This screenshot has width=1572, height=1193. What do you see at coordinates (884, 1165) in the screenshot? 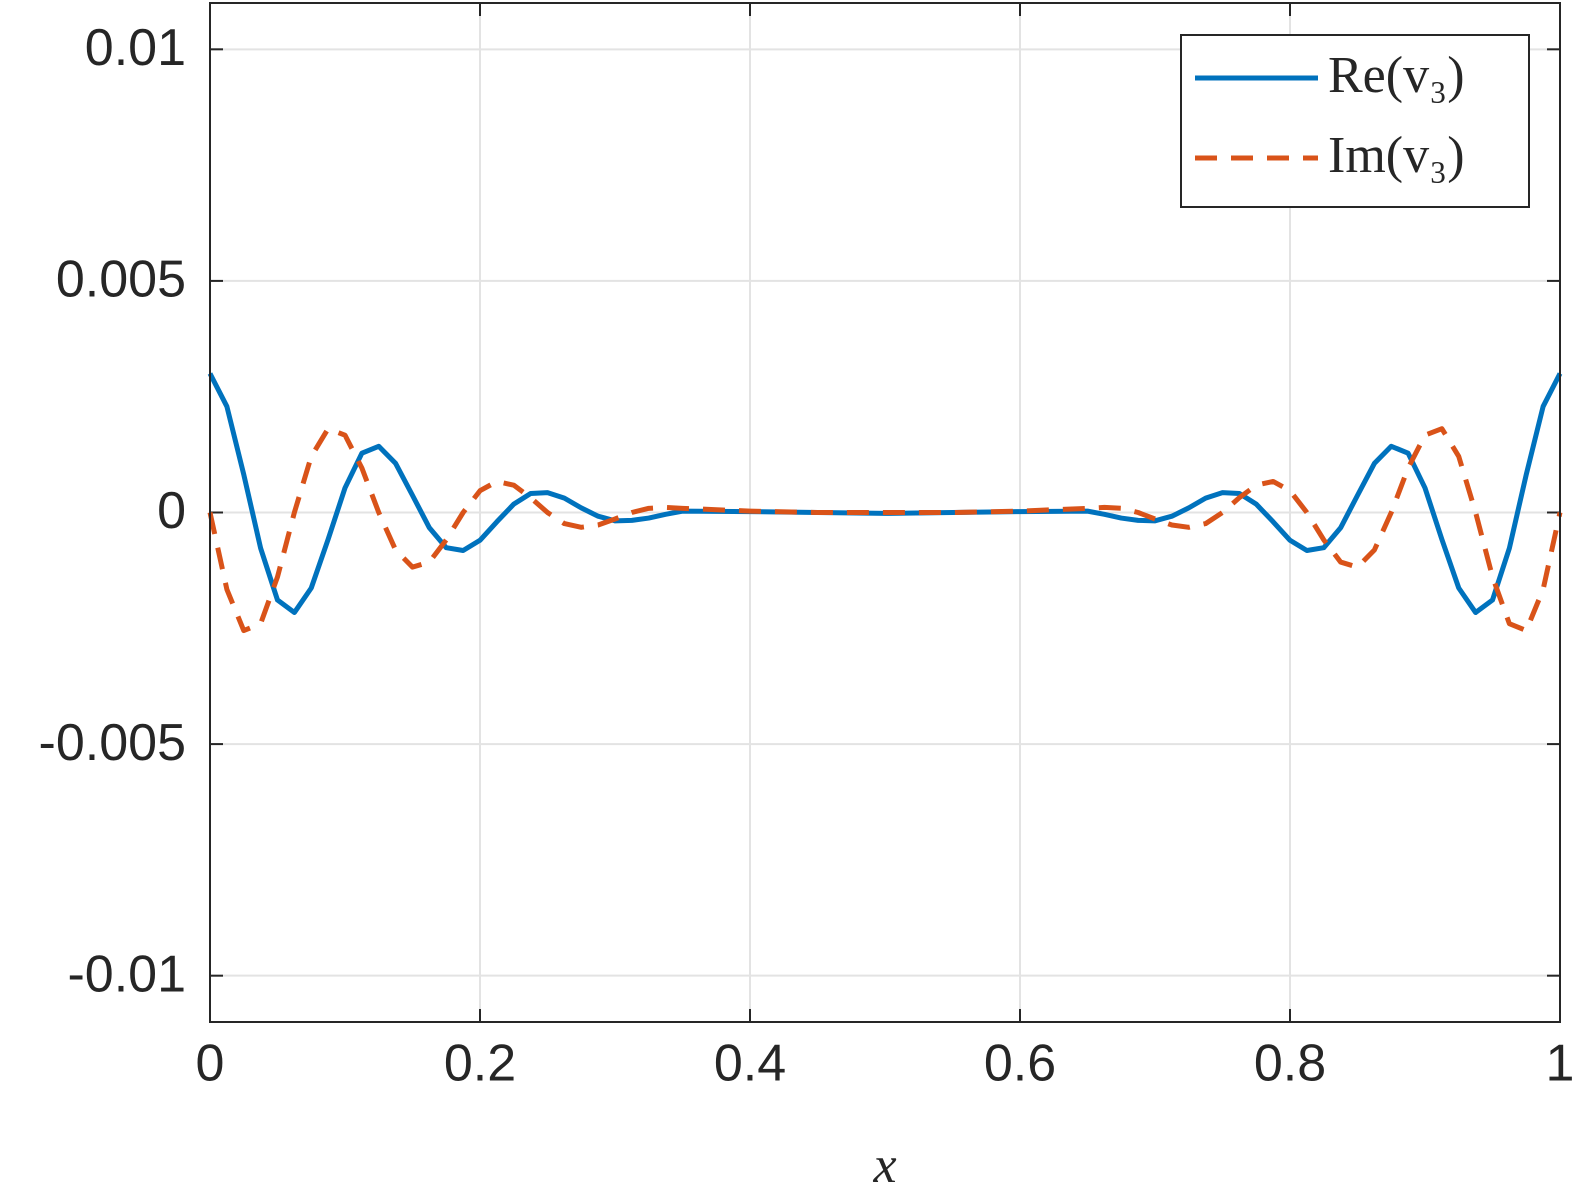
I see `x-axis-label: x` at bounding box center [884, 1165].